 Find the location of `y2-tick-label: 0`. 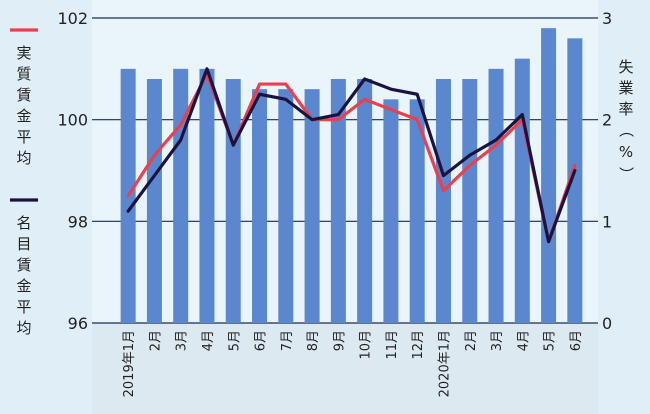

y2-tick-label: 0 is located at coordinates (607, 323).